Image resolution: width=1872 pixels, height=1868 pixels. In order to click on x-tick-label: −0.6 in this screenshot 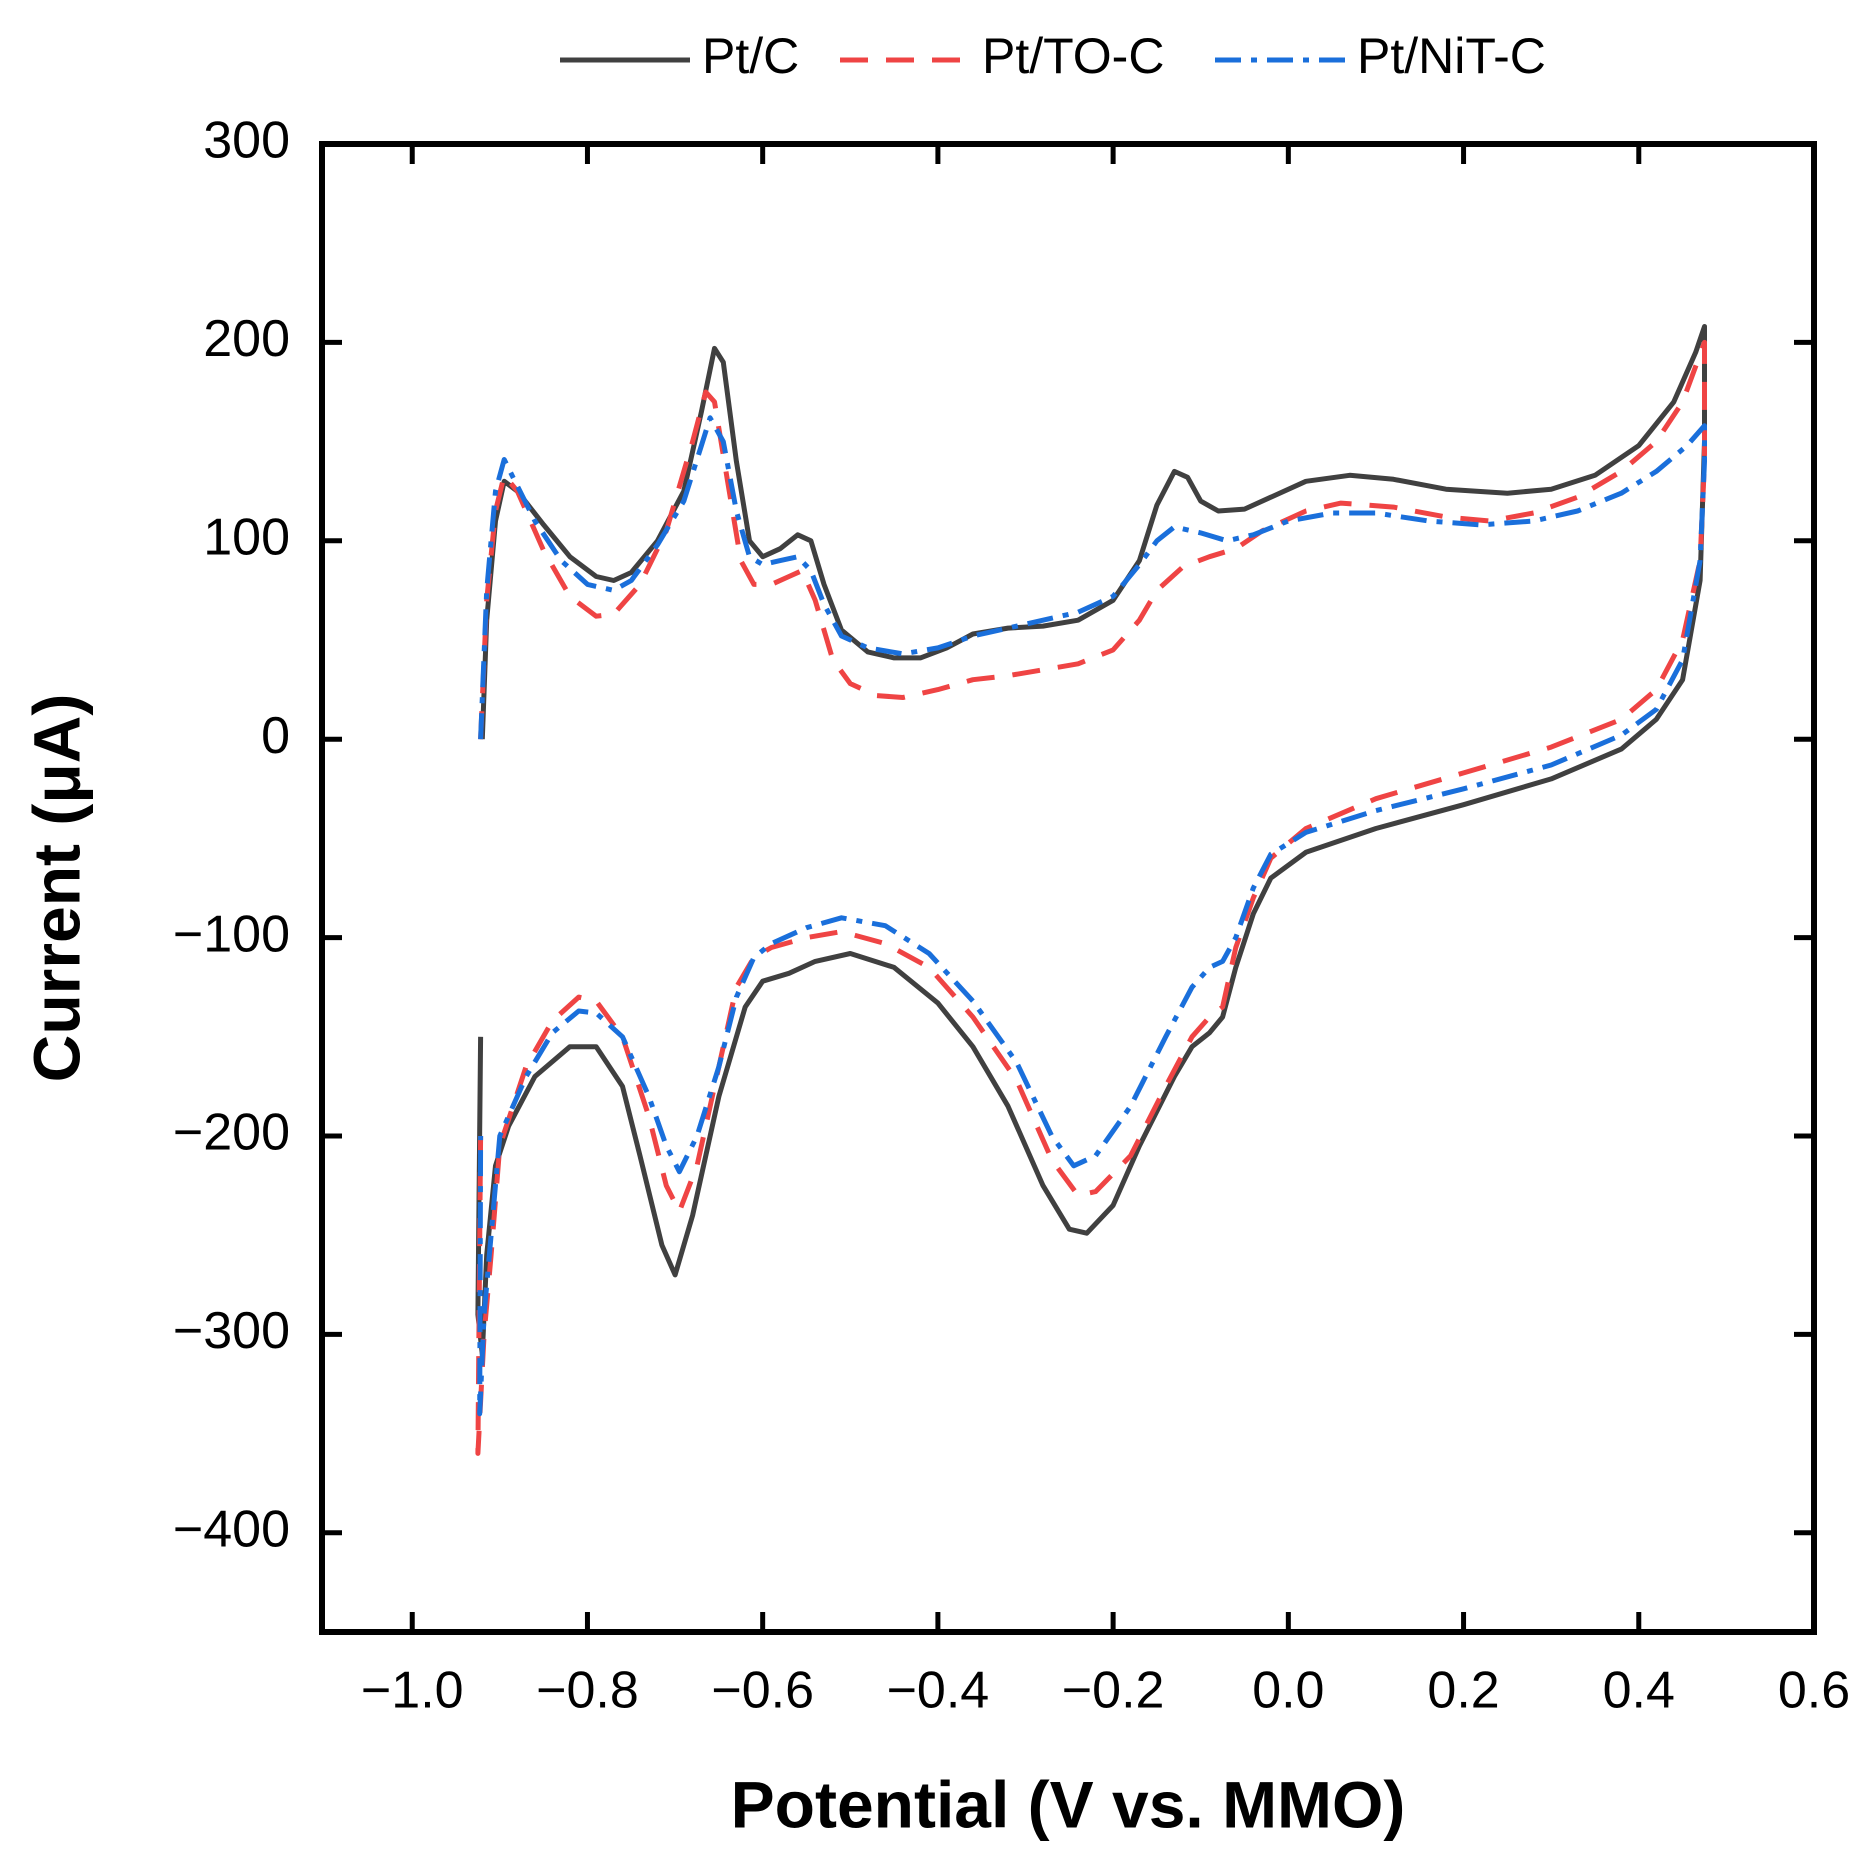, I will do `click(762, 1691)`.